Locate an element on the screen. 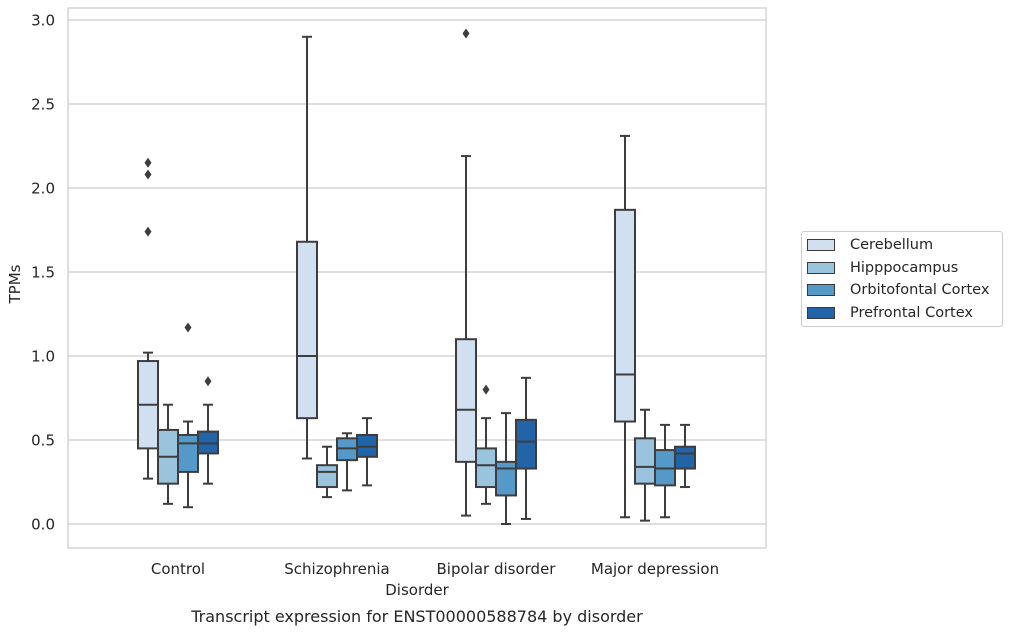 Image resolution: width=1014 pixels, height=634 pixels. legend-item-orbitofrontal-cortex: Orbitofontal Cortex is located at coordinates (898, 290).